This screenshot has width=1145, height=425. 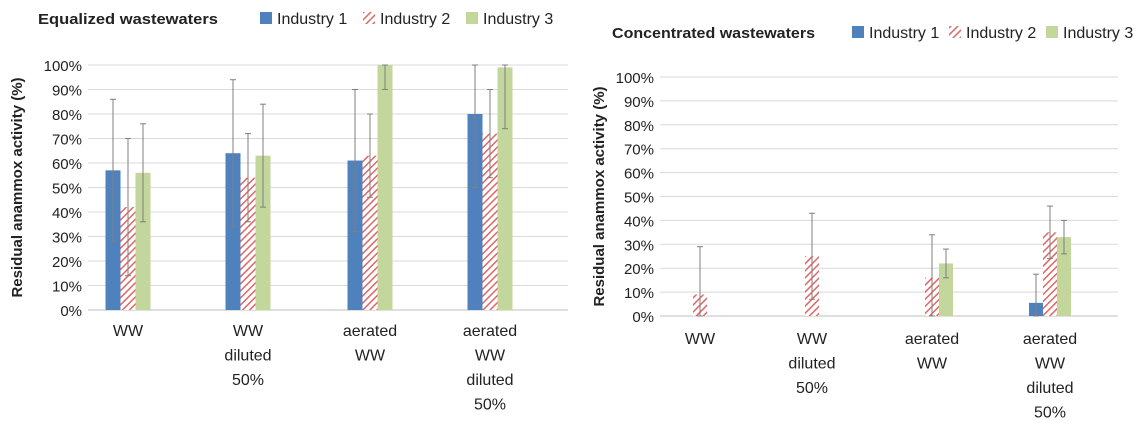 I want to click on chart-title: Concentrated wastewaters, so click(x=713, y=33).